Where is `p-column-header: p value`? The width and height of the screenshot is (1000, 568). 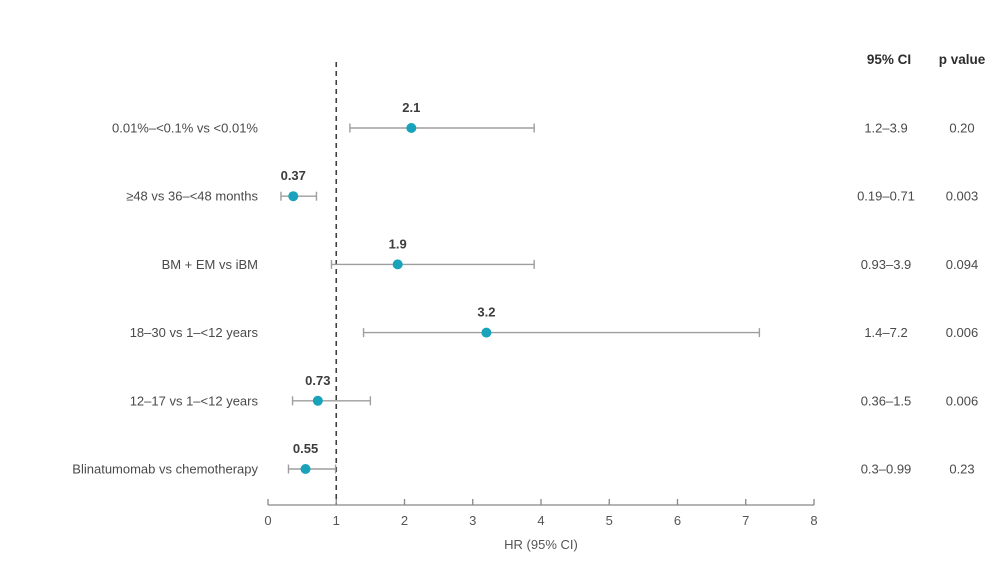 p-column-header: p value is located at coordinates (962, 59).